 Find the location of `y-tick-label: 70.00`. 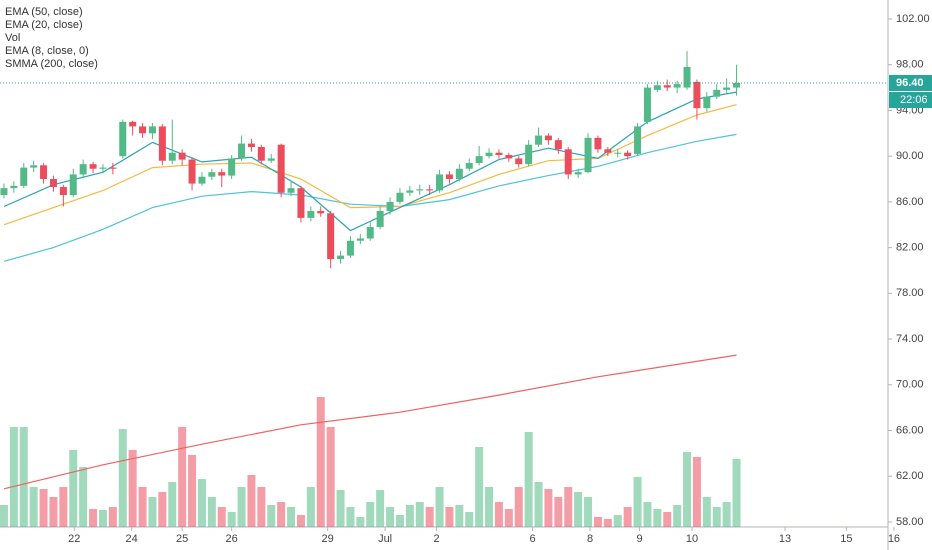

y-tick-label: 70.00 is located at coordinates (910, 385).